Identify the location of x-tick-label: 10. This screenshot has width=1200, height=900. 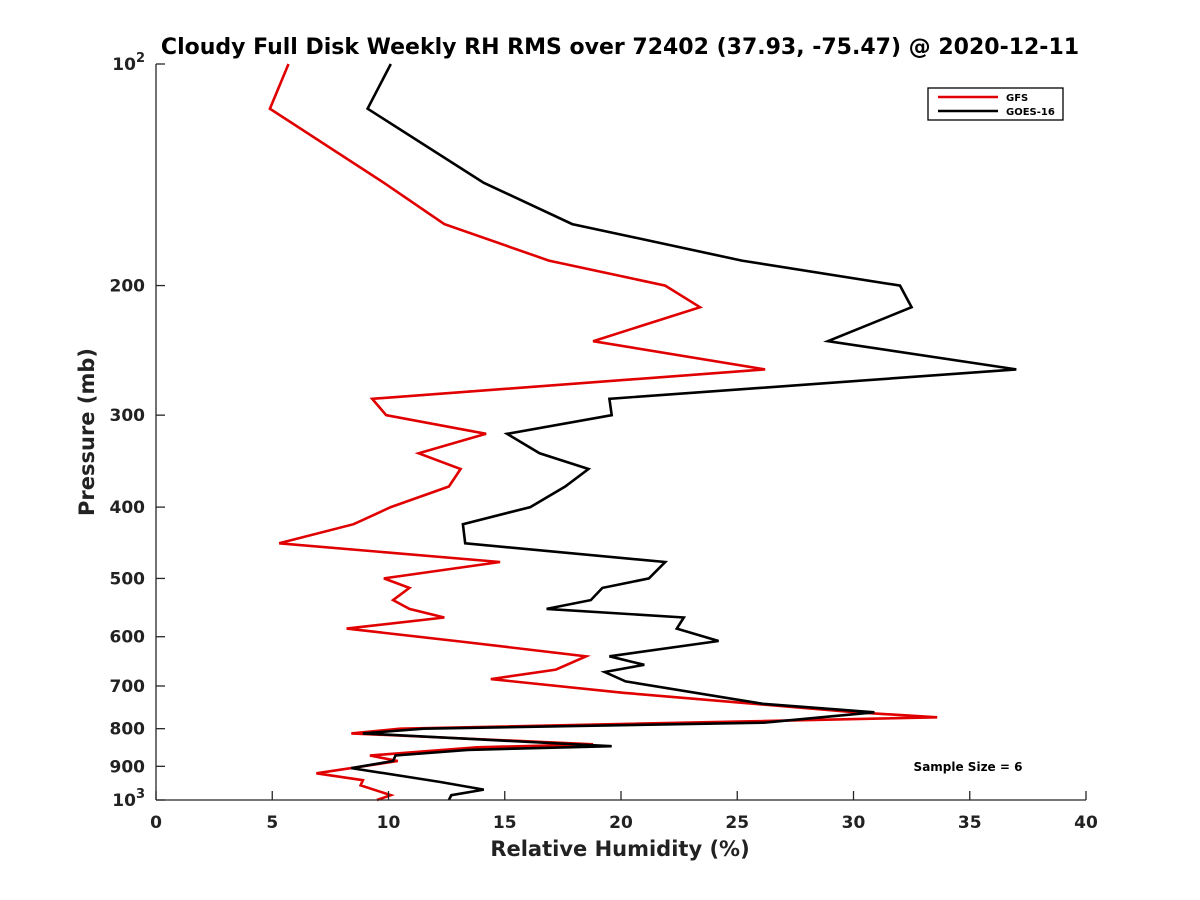
(389, 823).